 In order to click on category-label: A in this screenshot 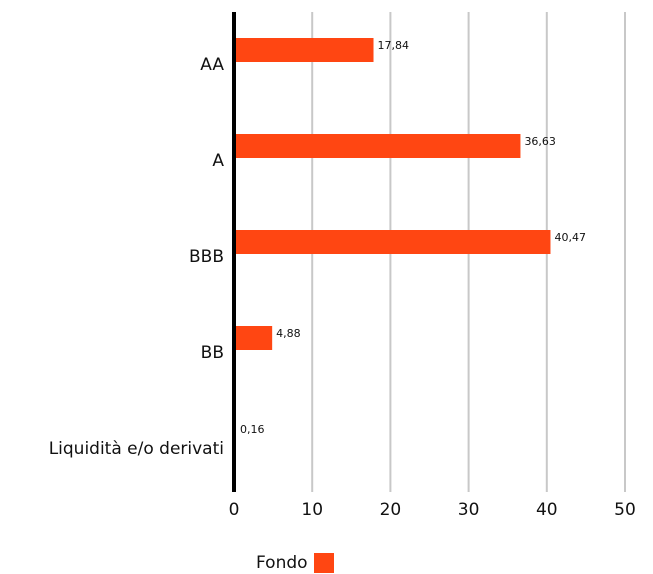, I will do `click(218, 161)`.